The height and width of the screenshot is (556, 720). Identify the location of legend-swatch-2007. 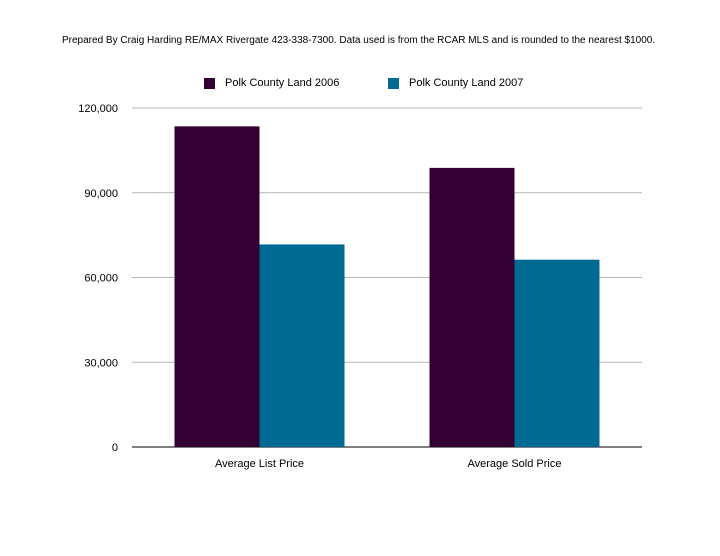
(393, 83).